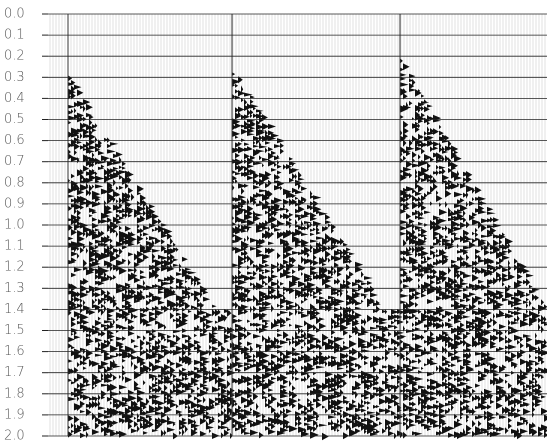 The width and height of the screenshot is (547, 443). Describe the element at coordinates (14, 77) in the screenshot. I see `y-tick-label: 0.3` at that location.